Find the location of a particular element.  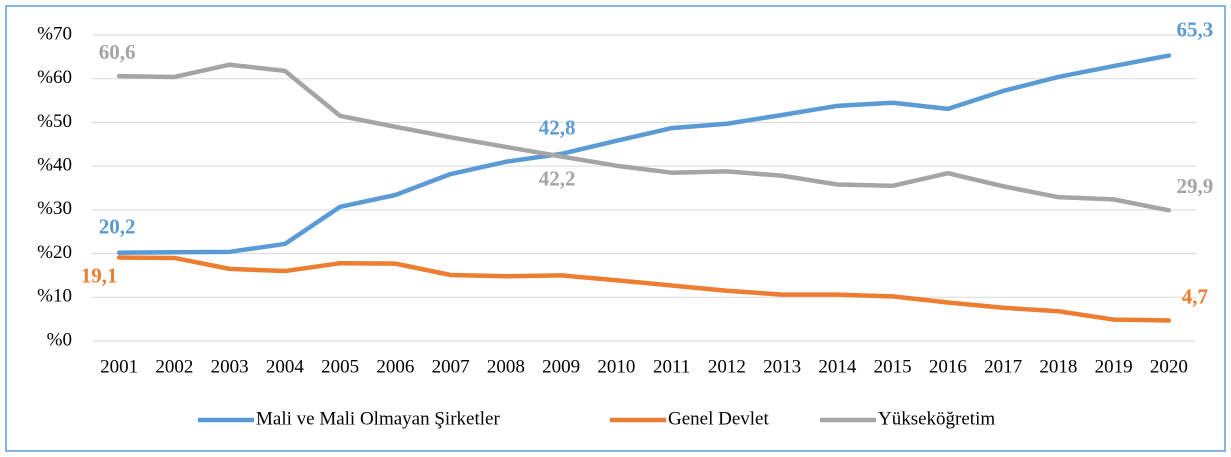

data-label: 60,6 is located at coordinates (117, 52).